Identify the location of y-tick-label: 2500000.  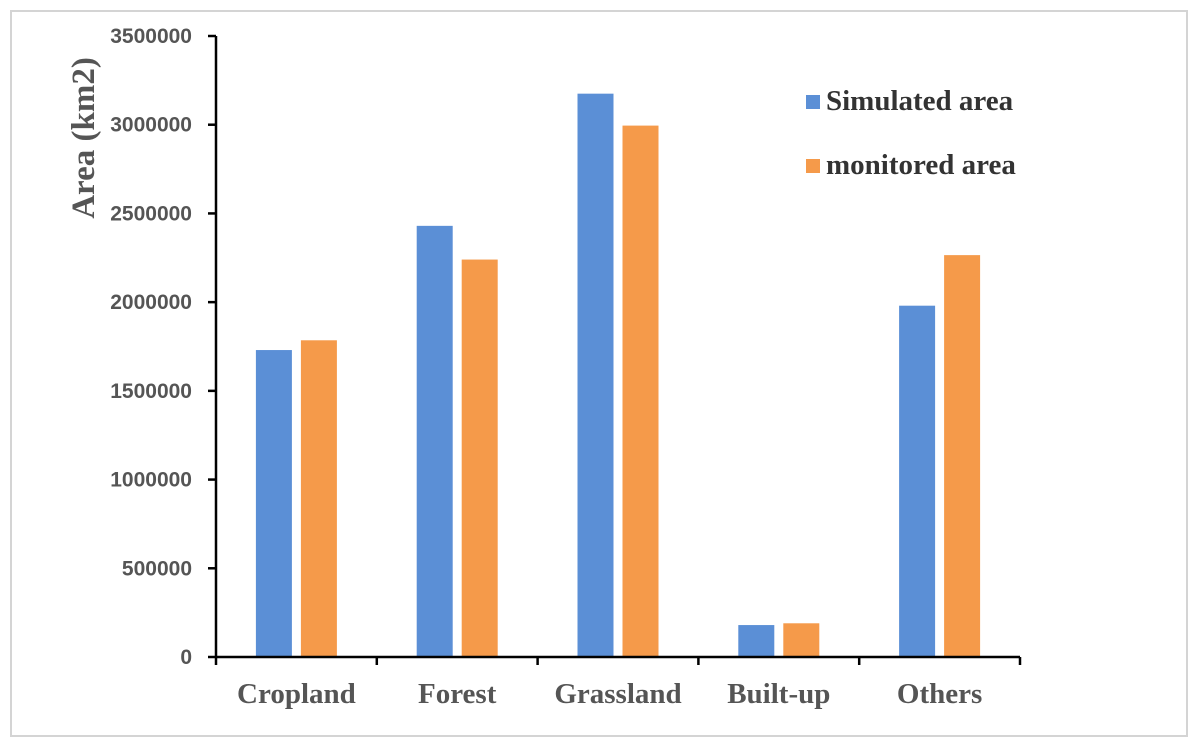
(151, 213).